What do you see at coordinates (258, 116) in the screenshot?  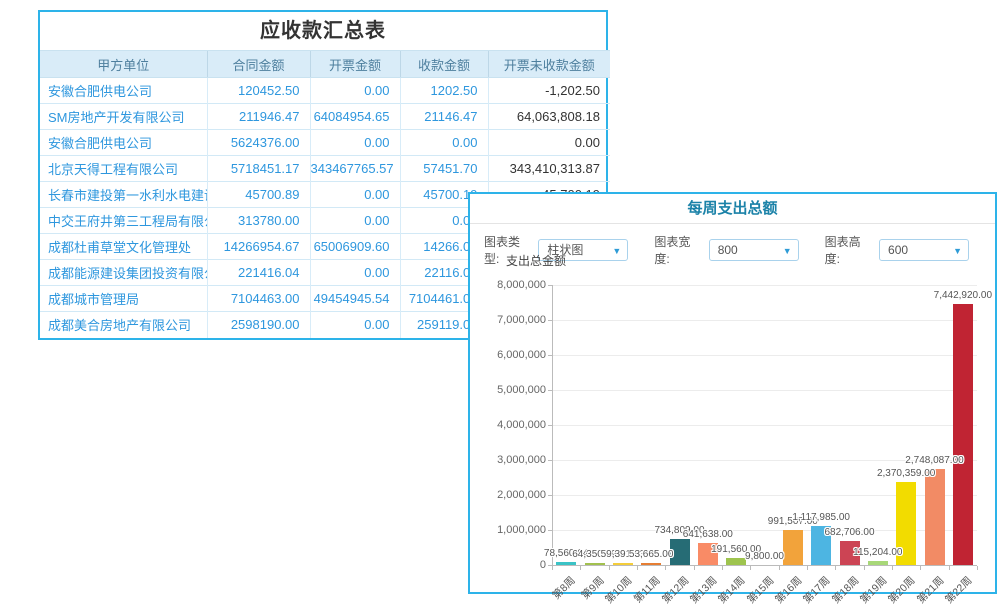 I see `amount-cell: 211946.47` at bounding box center [258, 116].